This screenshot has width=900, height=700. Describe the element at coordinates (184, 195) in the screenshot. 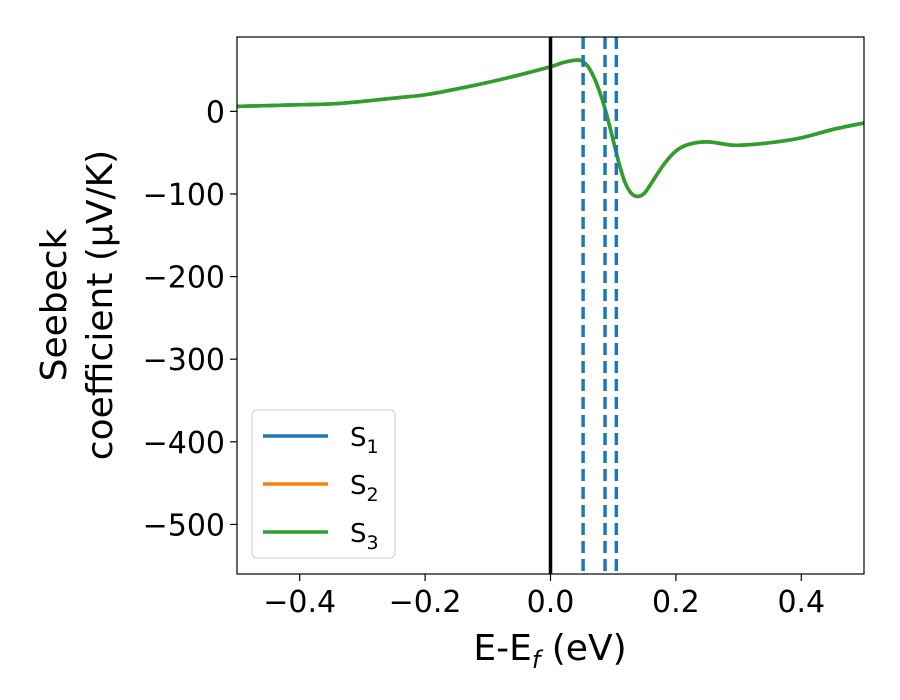

I see `y-tick-label: −100` at that location.